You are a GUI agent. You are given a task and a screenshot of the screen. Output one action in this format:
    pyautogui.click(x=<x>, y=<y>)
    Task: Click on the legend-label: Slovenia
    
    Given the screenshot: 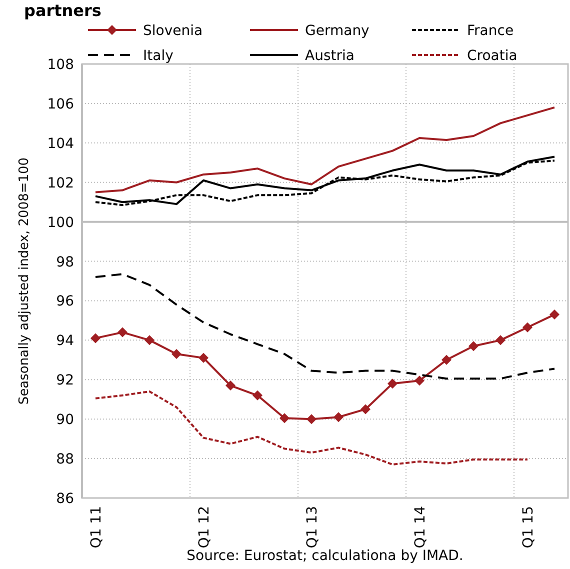 What is the action you would take?
    pyautogui.click(x=173, y=31)
    